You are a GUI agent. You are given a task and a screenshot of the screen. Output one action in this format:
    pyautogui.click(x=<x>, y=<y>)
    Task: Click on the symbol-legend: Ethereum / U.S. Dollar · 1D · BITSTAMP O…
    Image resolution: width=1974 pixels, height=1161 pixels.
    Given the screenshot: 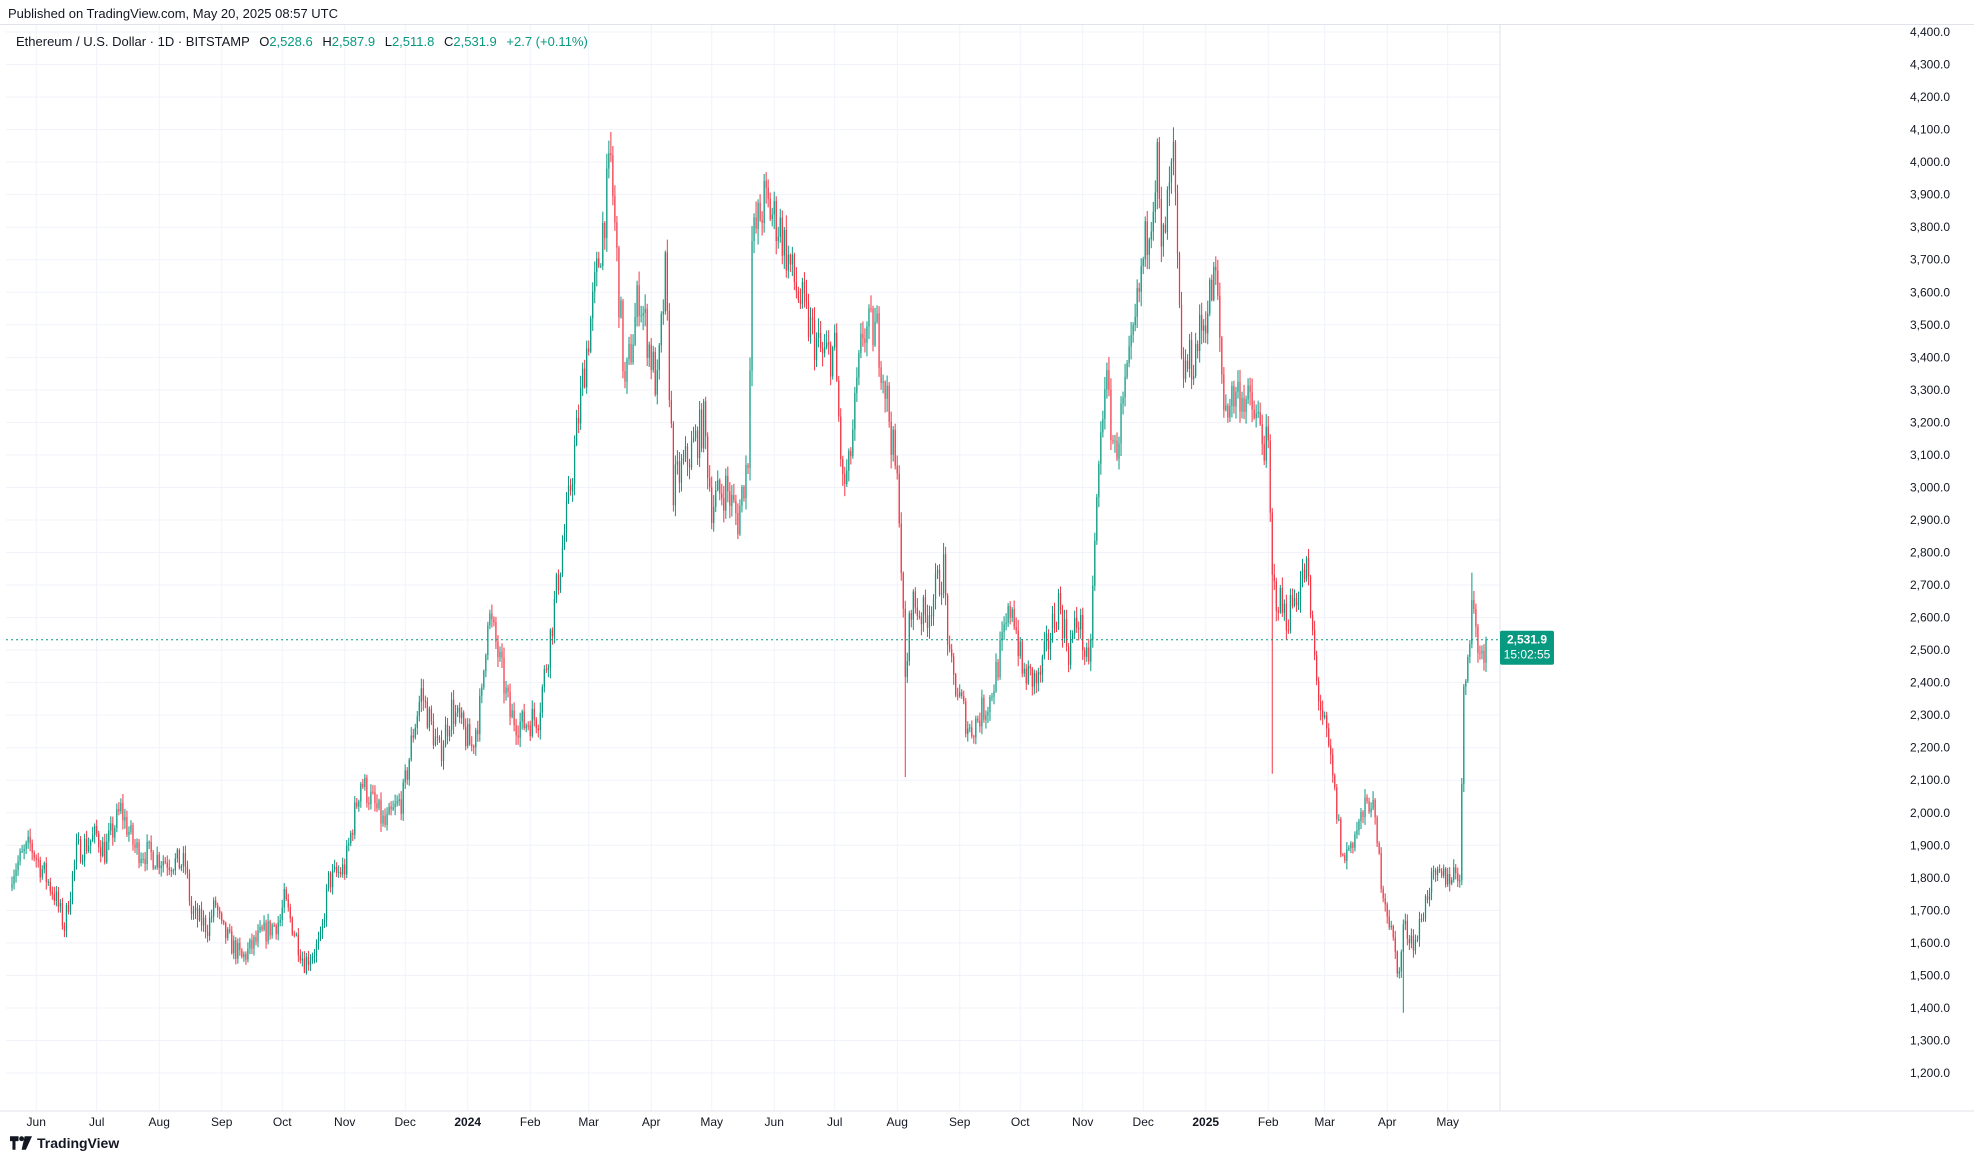 What is the action you would take?
    pyautogui.click(x=302, y=41)
    